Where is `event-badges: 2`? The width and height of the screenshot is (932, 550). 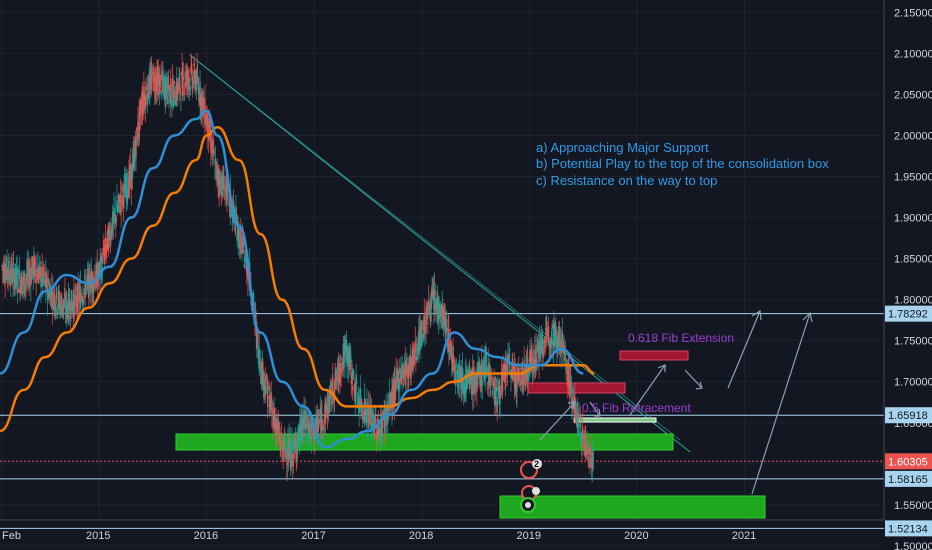 event-badges: 2 is located at coordinates (531, 486).